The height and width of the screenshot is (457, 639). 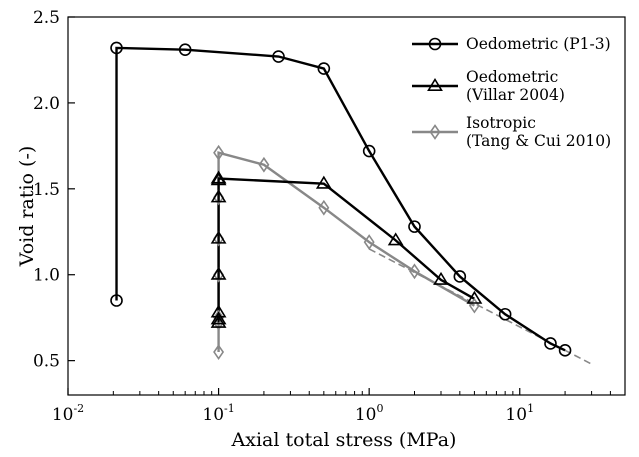 I want to click on legend-label: Oedometric, so click(x=512, y=77).